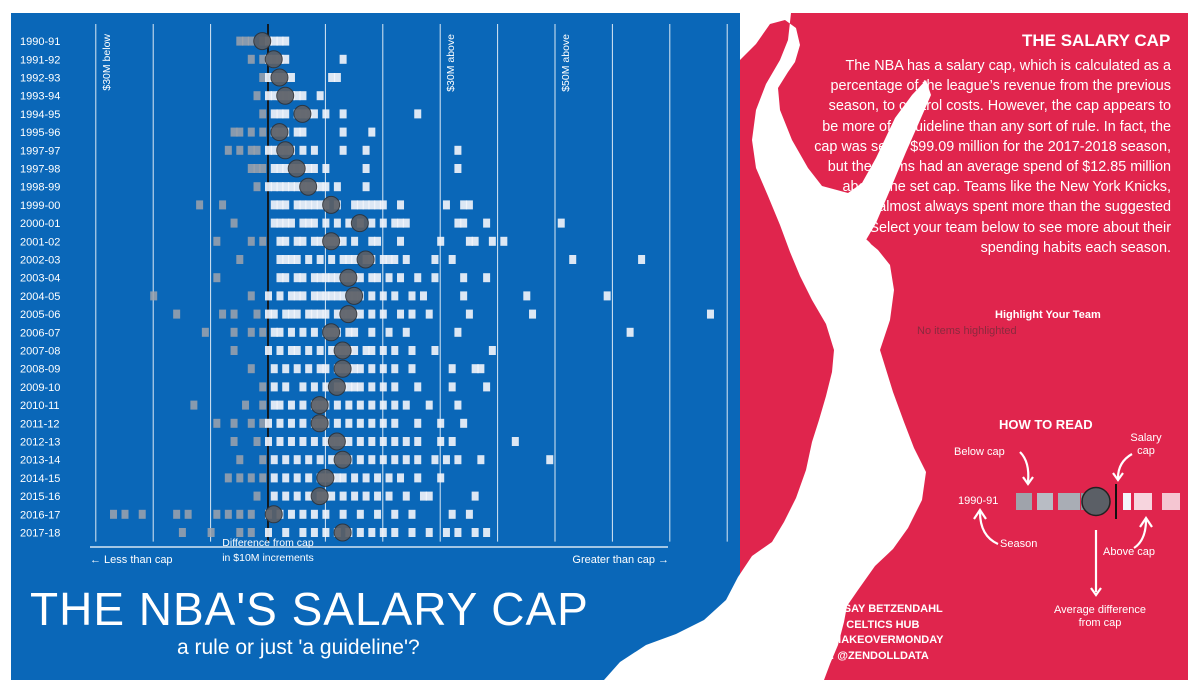  What do you see at coordinates (40, 424) in the screenshot?
I see `season-label: 2011-12` at bounding box center [40, 424].